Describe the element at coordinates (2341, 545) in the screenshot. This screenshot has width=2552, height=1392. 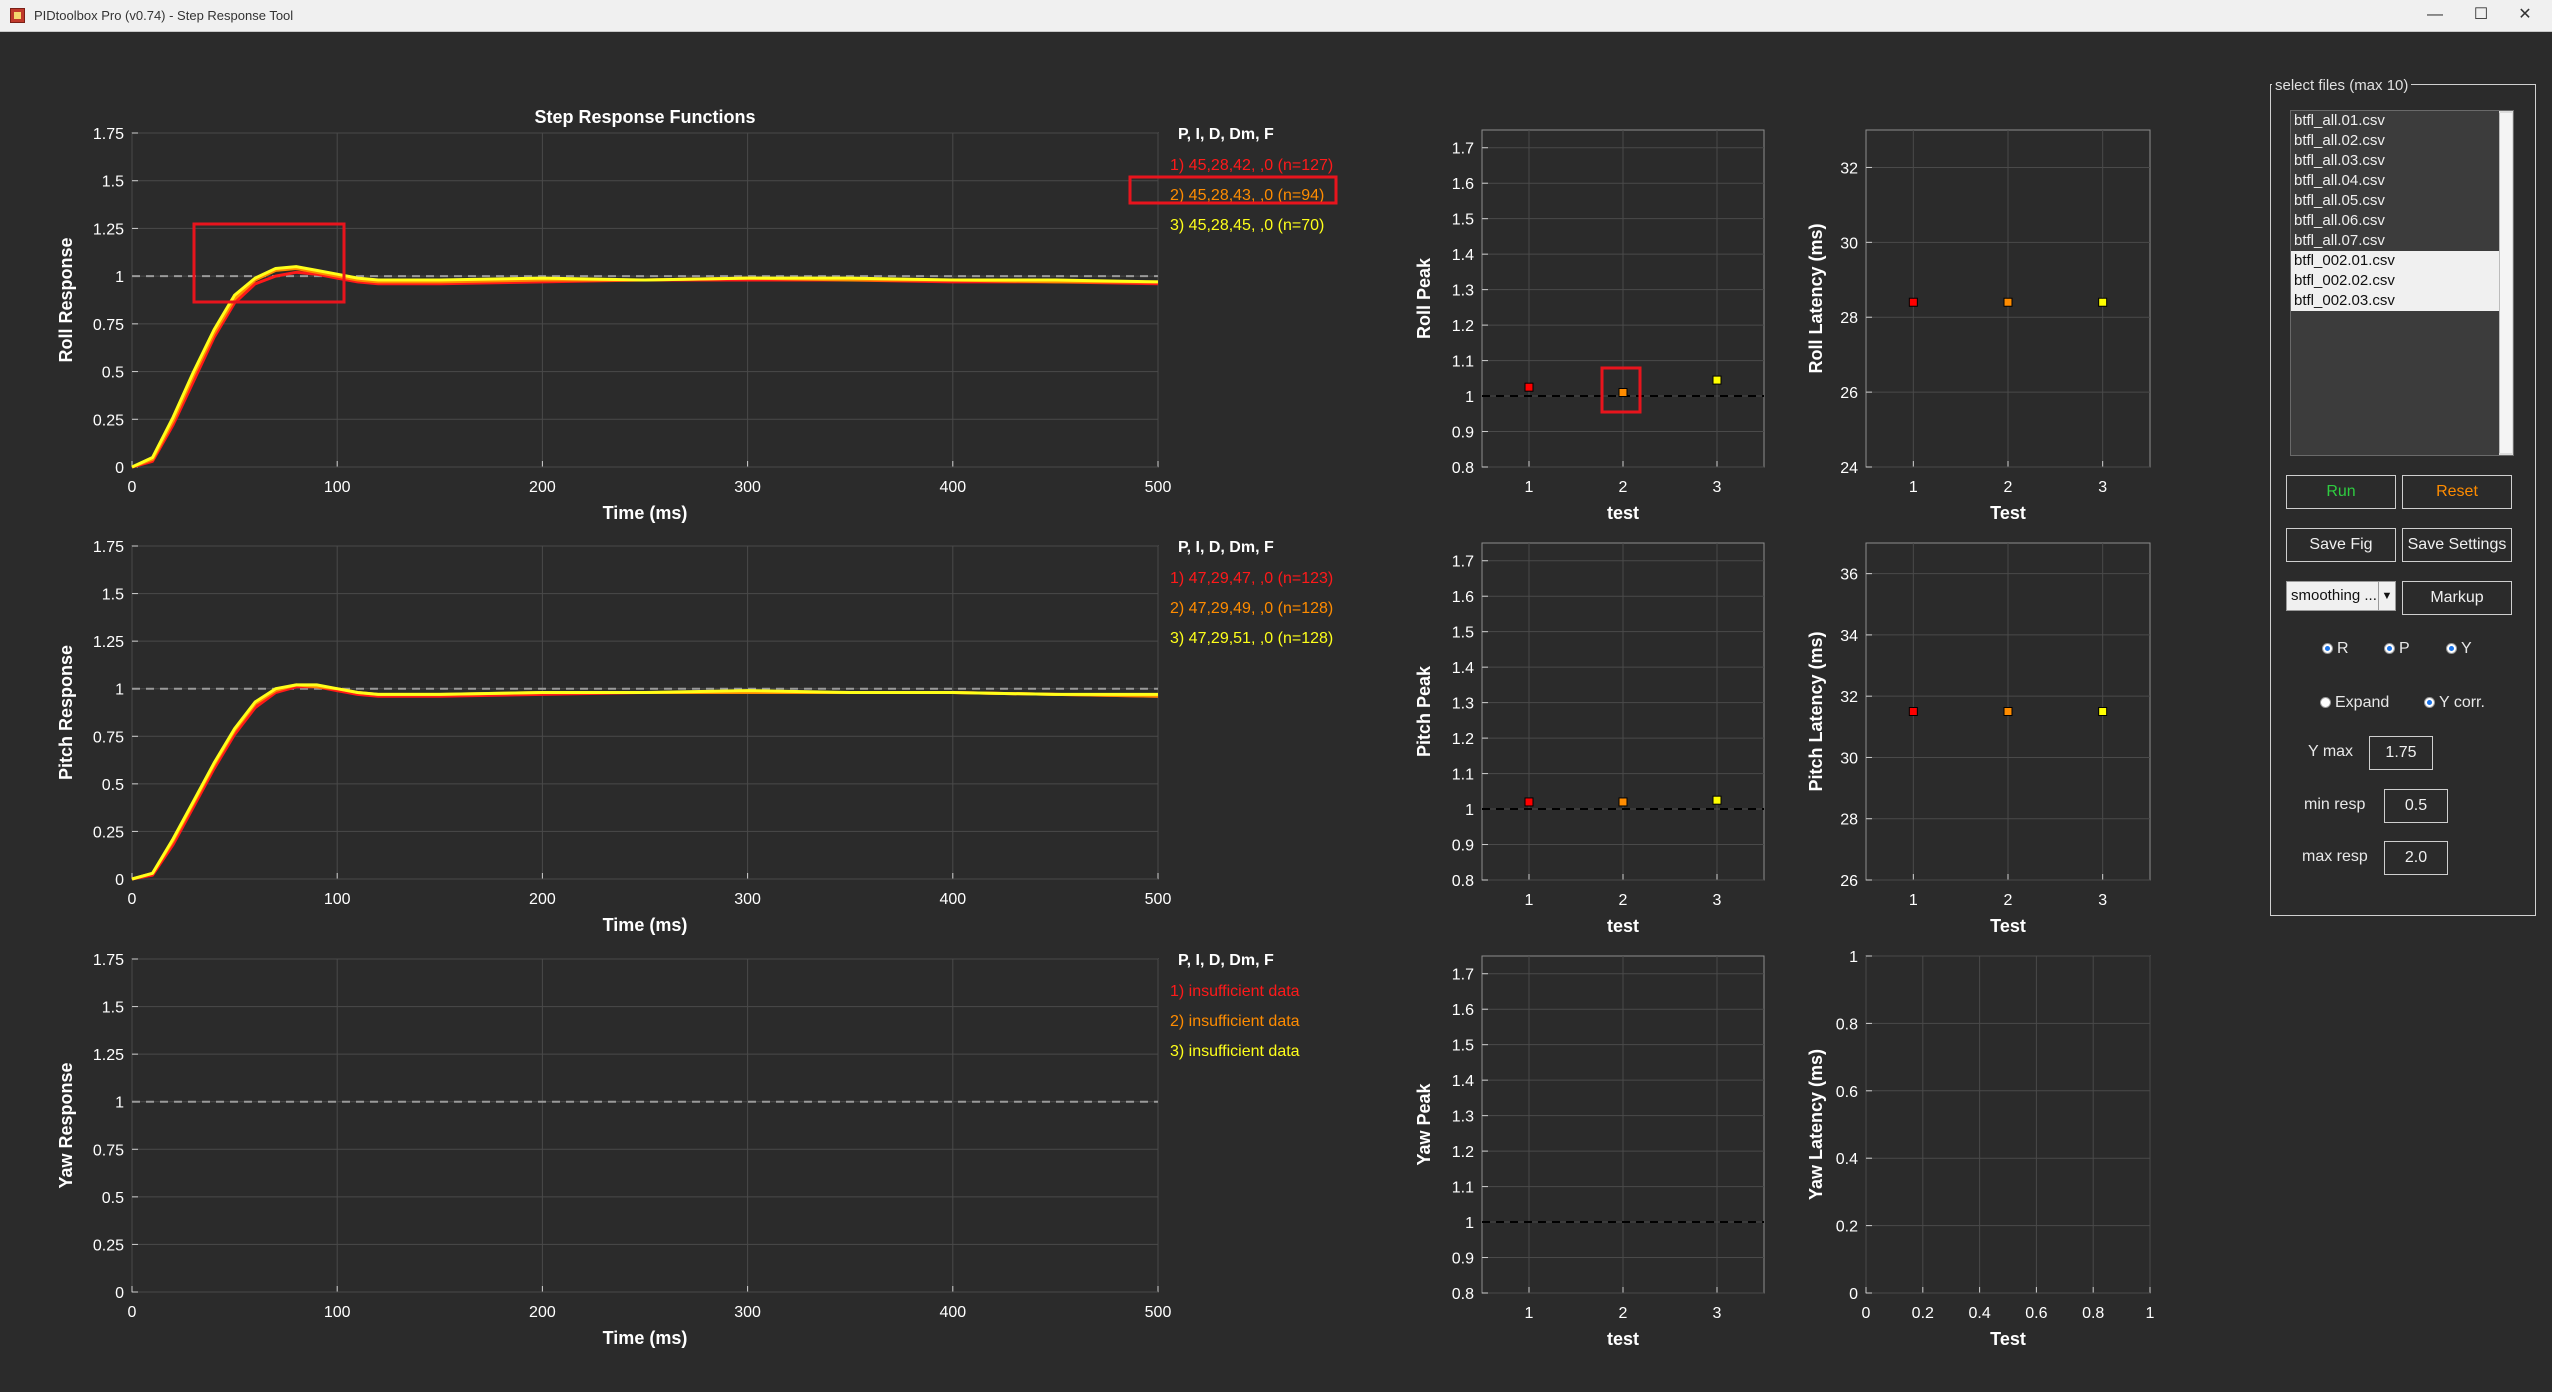
I see `save-fig-button: Save Fig` at that location.